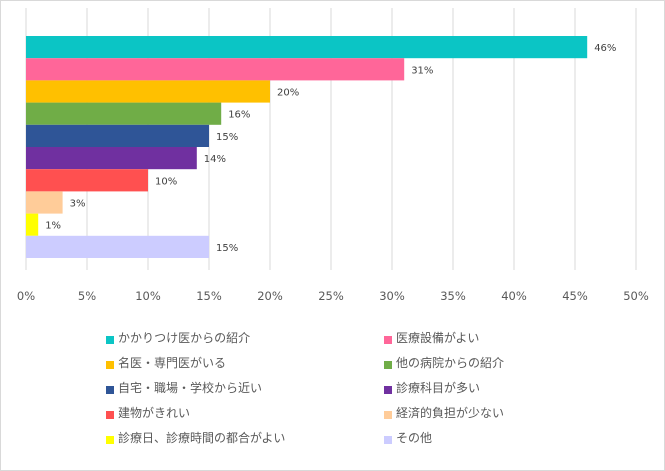 Image resolution: width=665 pixels, height=471 pixels. Describe the element at coordinates (422, 70) in the screenshot. I see `data-label: 31%` at that location.